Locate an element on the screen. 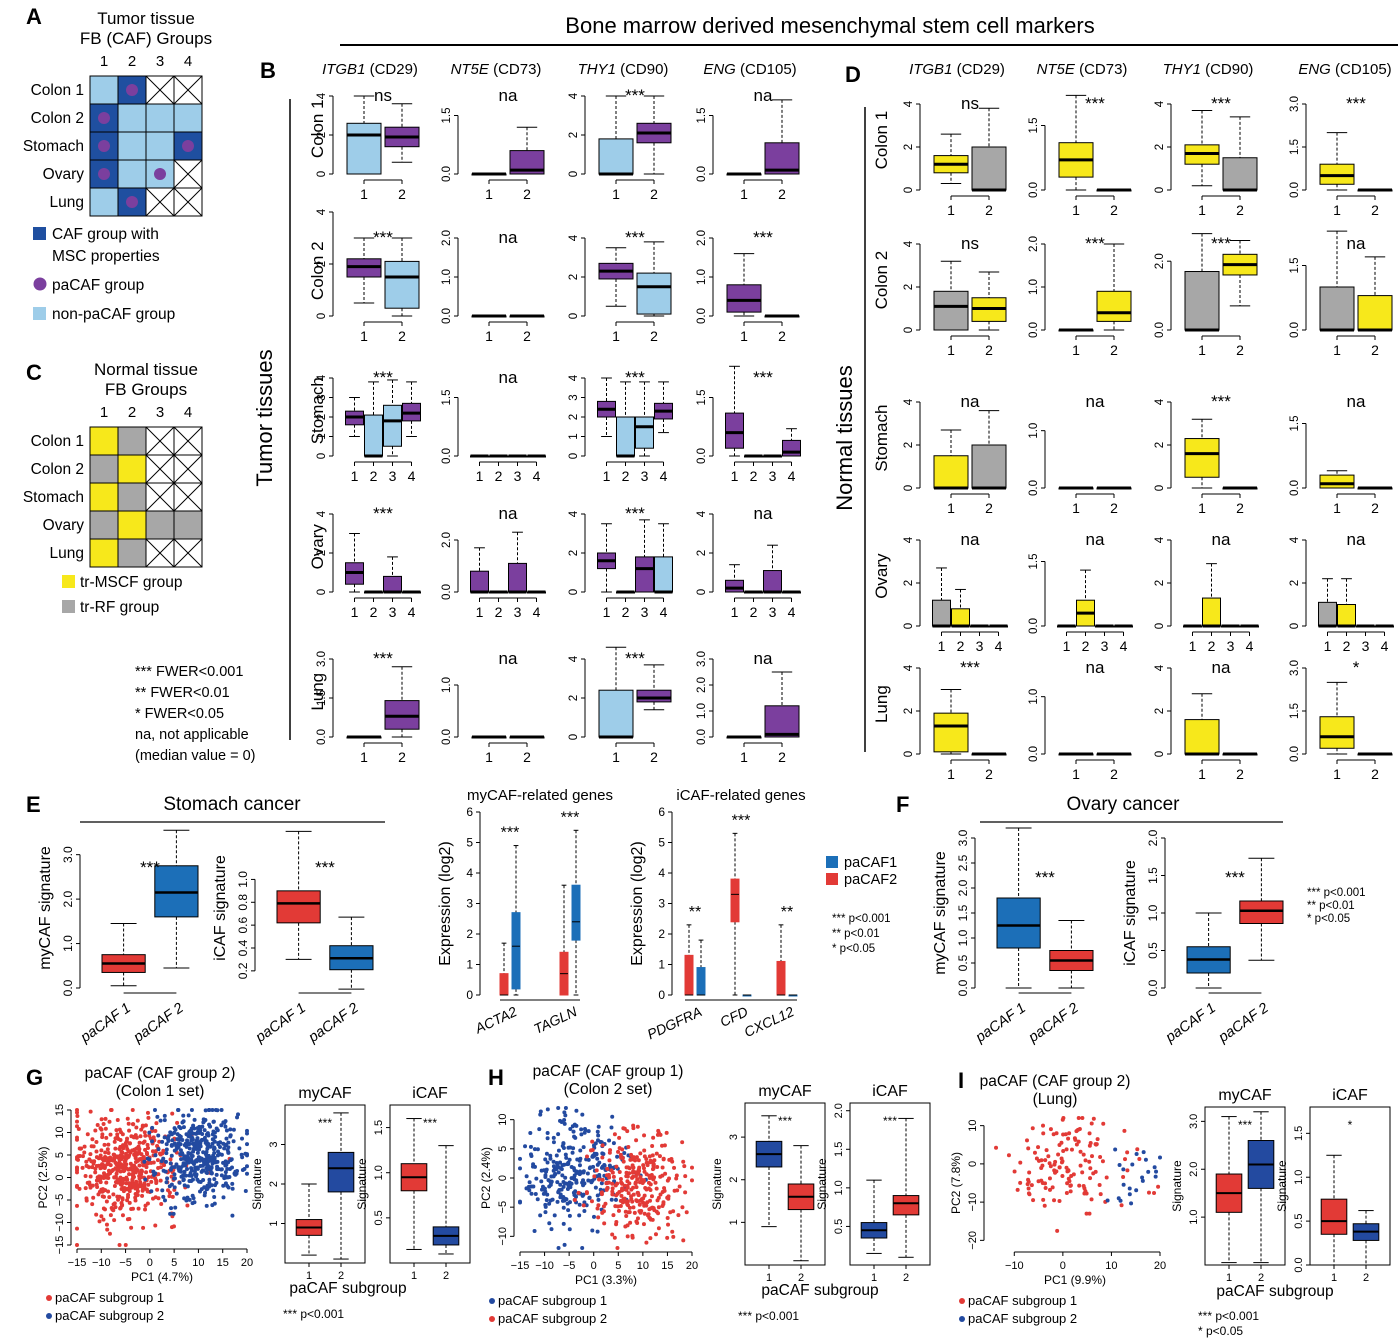 The width and height of the screenshot is (1400, 1338). panel_d-yaxis-tick-label: 0 is located at coordinates (1160, 190).